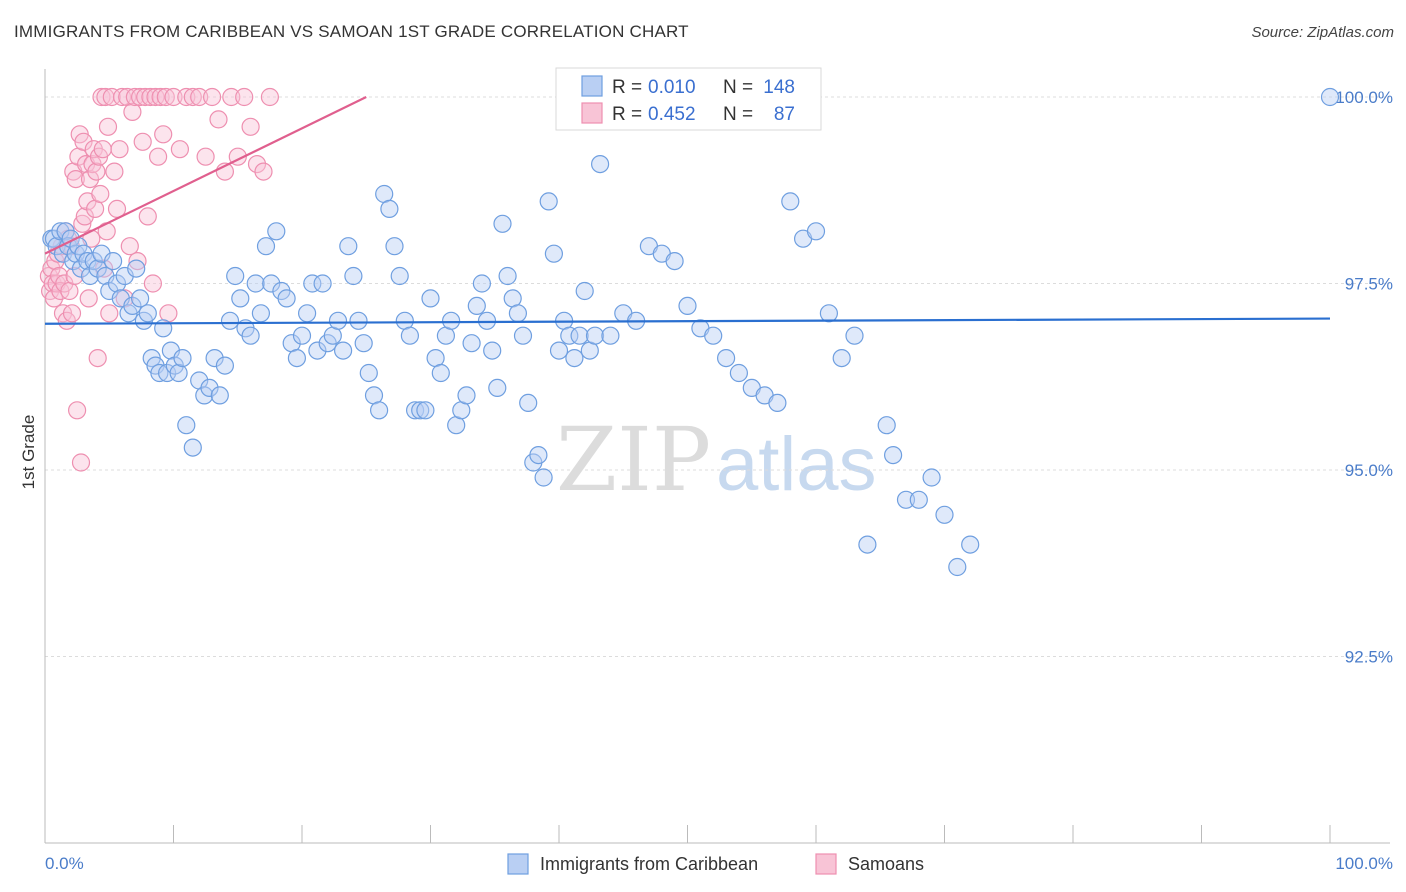 This screenshot has height=892, width=1406. What do you see at coordinates (1364, 97) in the screenshot?
I see `y-tick-label: 100.0%` at bounding box center [1364, 97].